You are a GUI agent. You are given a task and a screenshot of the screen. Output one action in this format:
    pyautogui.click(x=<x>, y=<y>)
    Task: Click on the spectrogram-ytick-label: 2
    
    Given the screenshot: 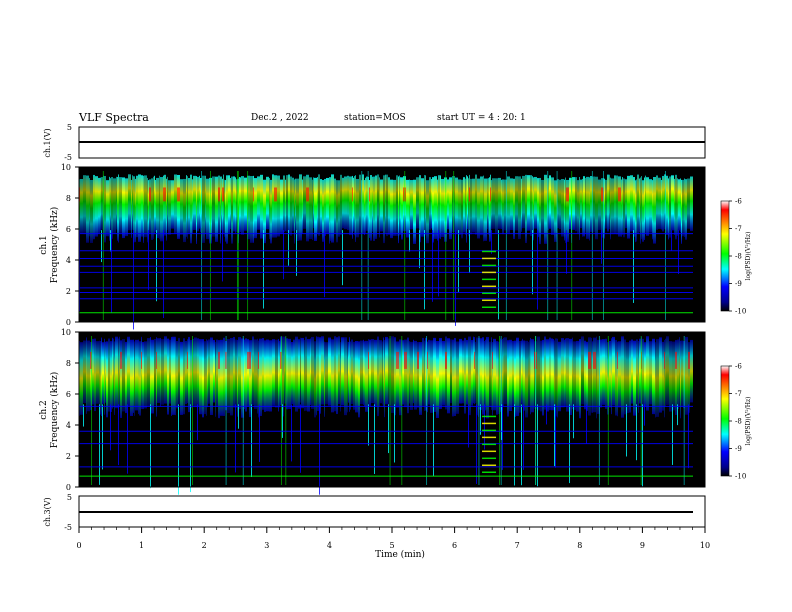 What is the action you would take?
    pyautogui.click(x=68, y=291)
    